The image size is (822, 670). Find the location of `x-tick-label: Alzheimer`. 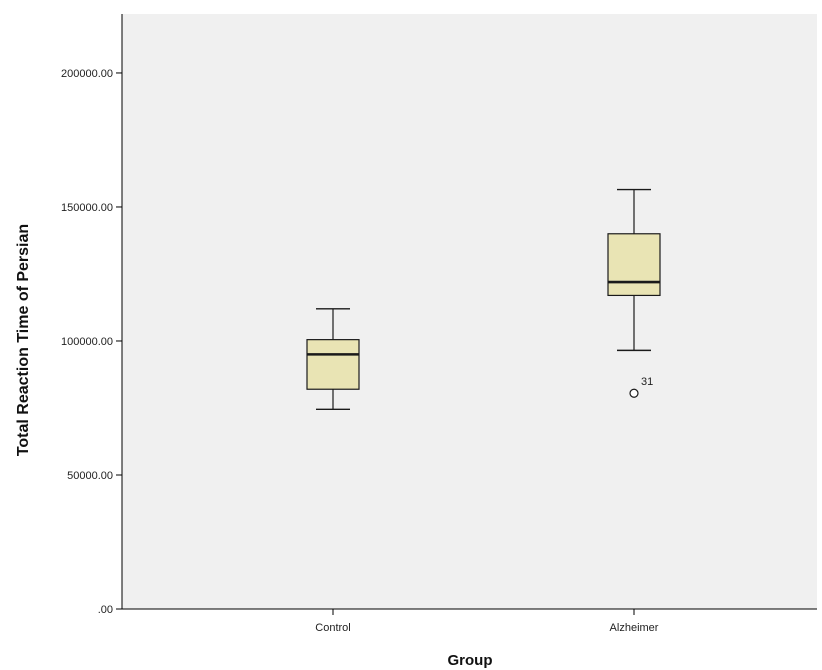

x-tick-label: Alzheimer is located at coordinates (634, 628).